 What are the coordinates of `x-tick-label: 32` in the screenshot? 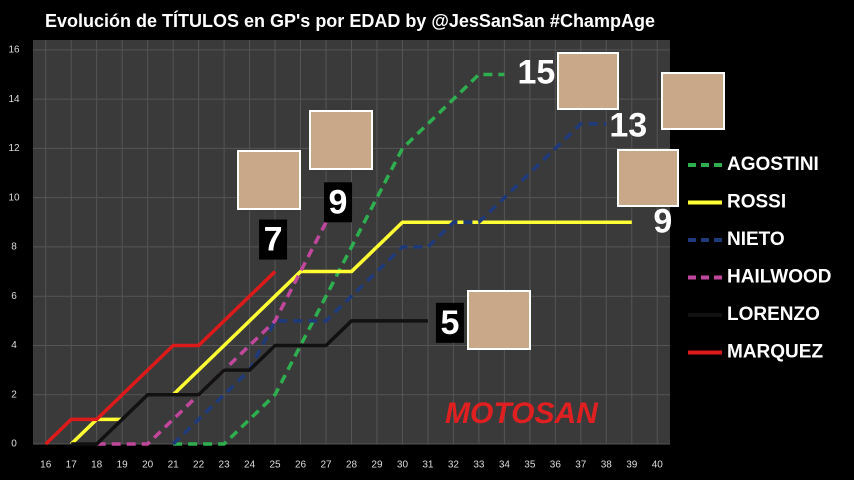 It's located at (454, 465).